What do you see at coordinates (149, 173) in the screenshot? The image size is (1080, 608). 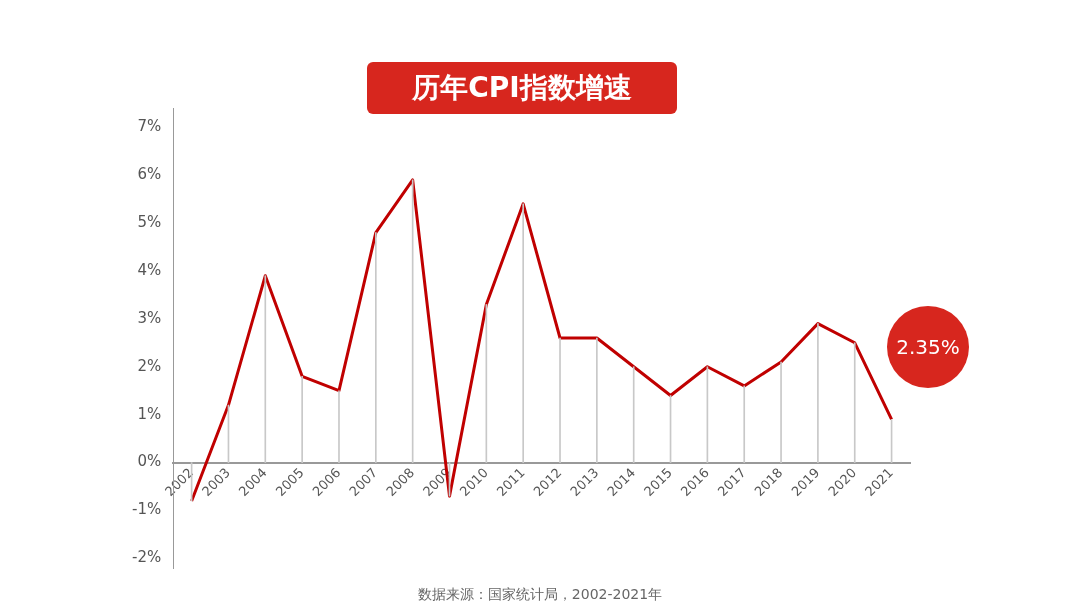 I see `y-tick-label: 6%` at bounding box center [149, 173].